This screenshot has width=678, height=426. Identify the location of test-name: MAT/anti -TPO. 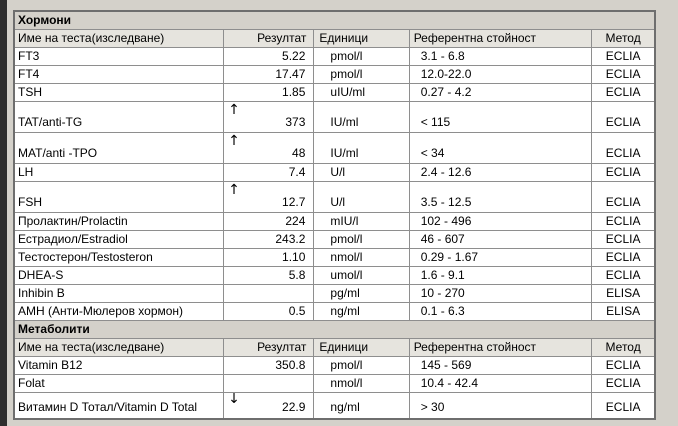
(119, 147).